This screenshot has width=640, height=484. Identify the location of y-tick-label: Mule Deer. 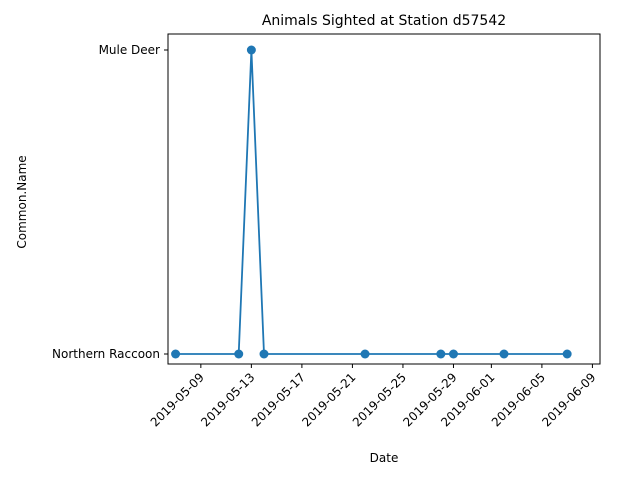
(129, 50).